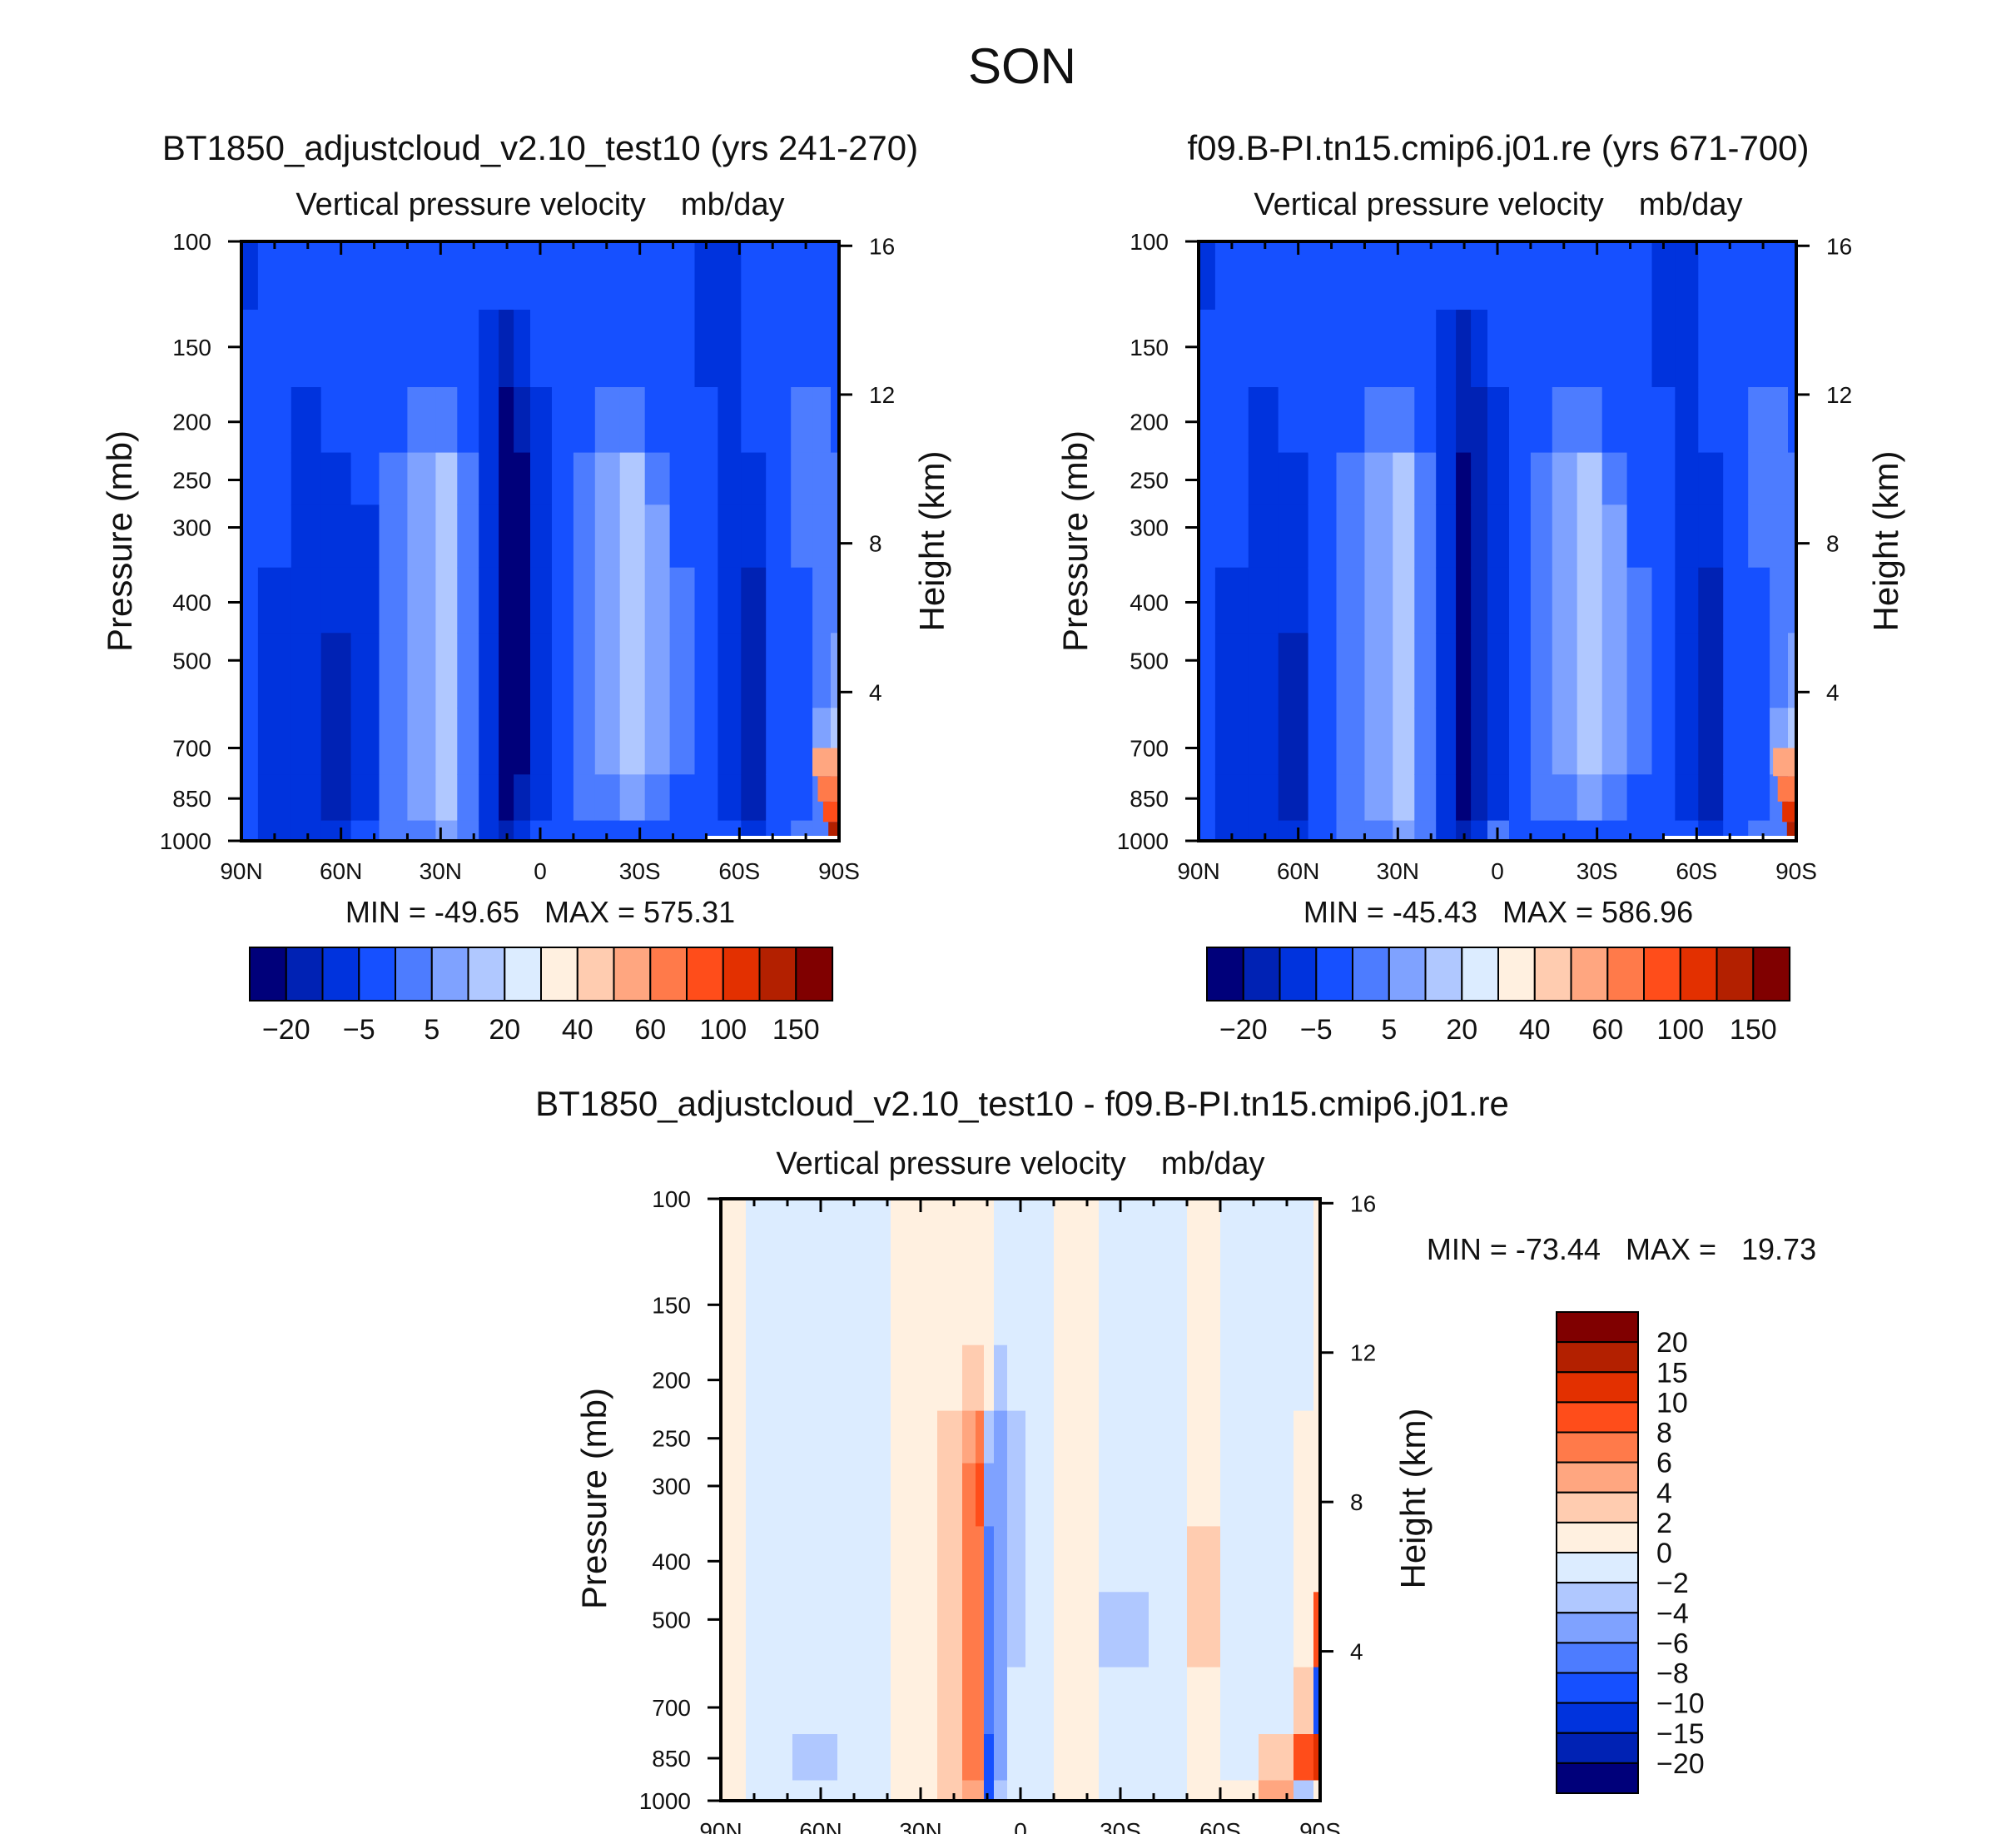 The image size is (2016, 1834). I want to click on y-tick-label: 400, so click(1149, 602).